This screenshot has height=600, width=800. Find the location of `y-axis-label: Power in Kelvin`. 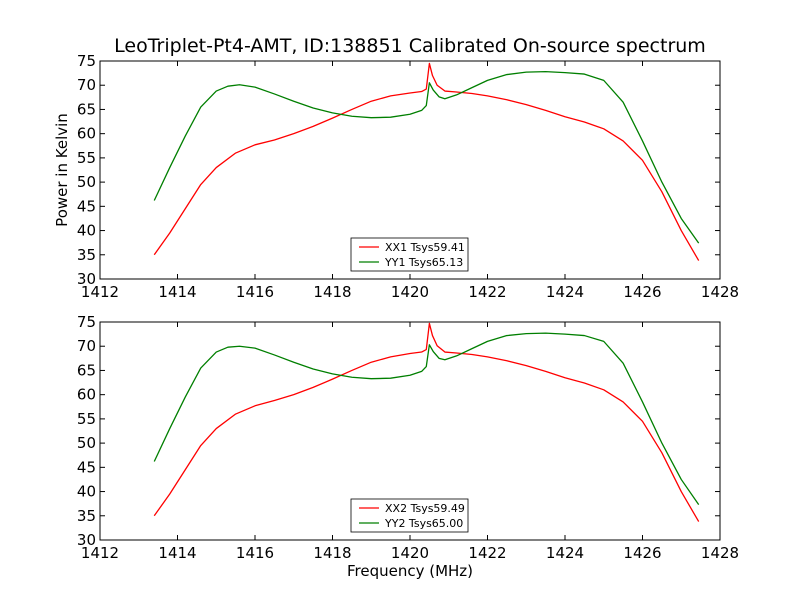

y-axis-label: Power in Kelvin is located at coordinates (62, 170).